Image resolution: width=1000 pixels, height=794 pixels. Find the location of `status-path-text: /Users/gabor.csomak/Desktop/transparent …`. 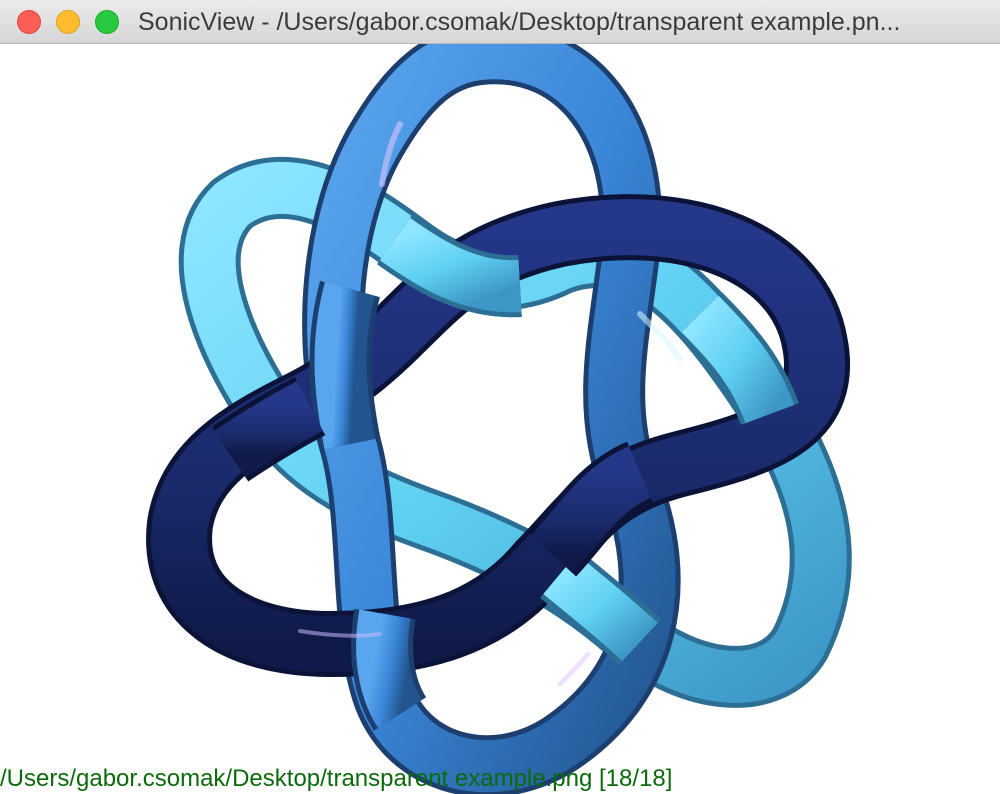

status-path-text: /Users/gabor.csomak/Desktop/transparent … is located at coordinates (336, 778).